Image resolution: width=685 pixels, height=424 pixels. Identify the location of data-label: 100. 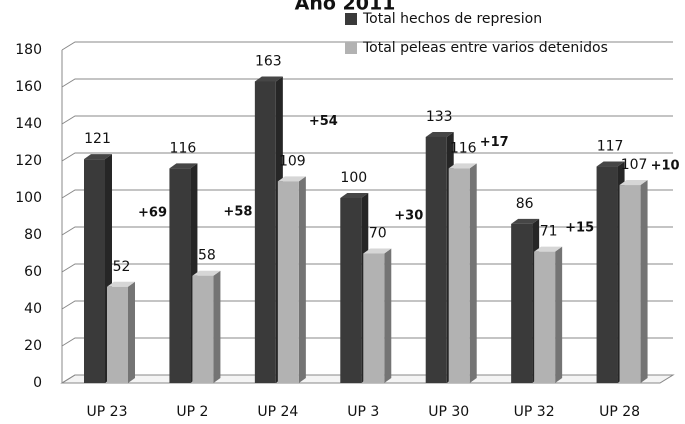
(353, 178).